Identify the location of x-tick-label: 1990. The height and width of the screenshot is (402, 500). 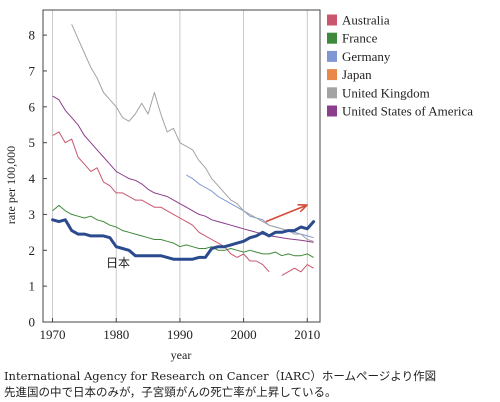
(180, 334).